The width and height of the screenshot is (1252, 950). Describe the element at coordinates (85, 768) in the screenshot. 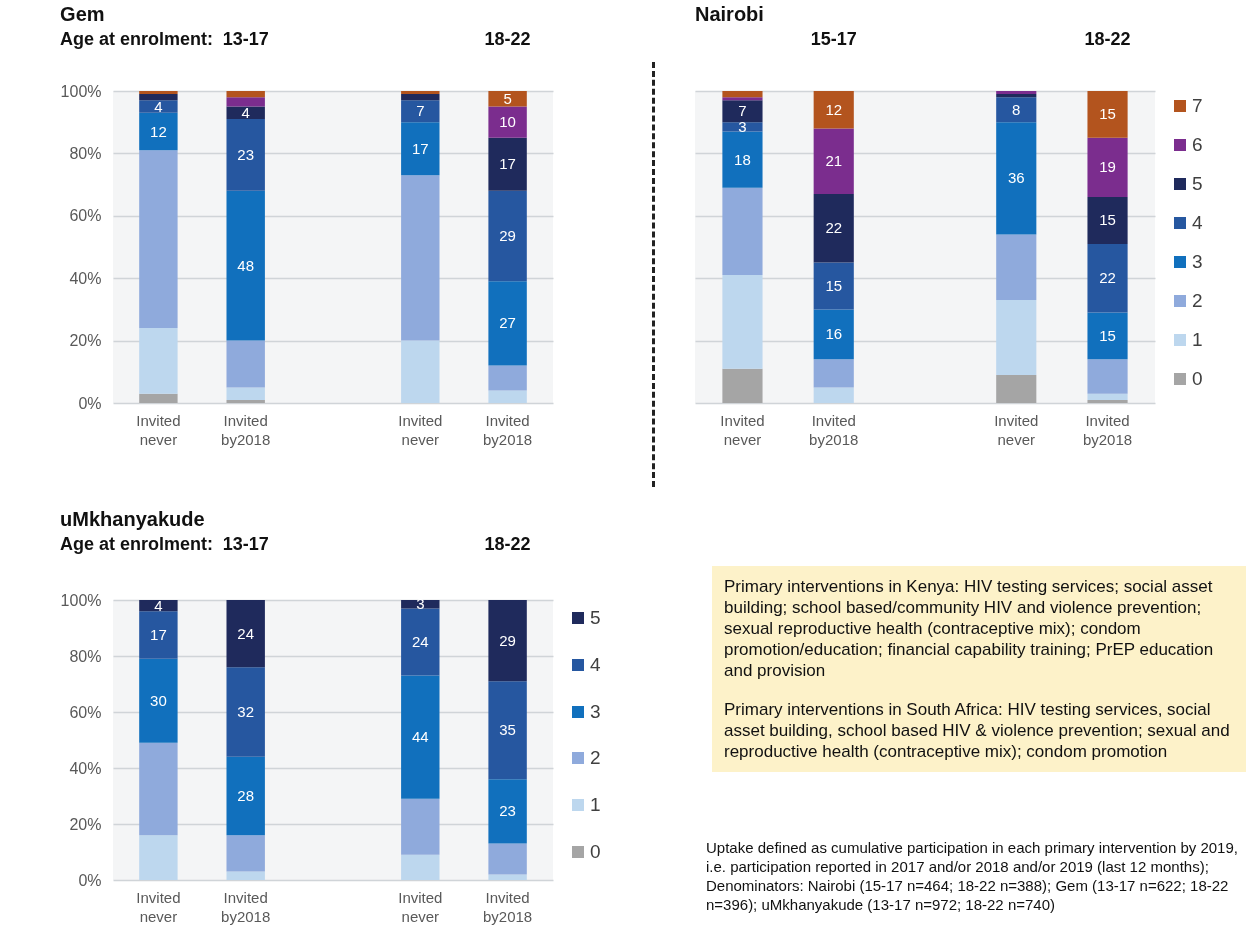

I see `y-tick-label: 40%` at that location.